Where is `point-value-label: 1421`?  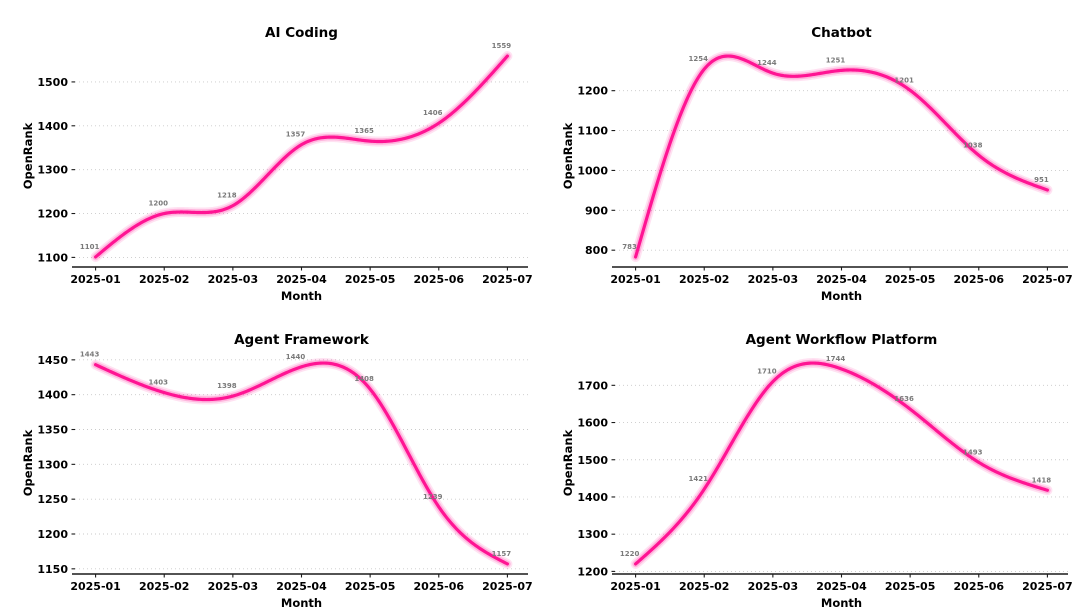 point-value-label: 1421 is located at coordinates (698, 479).